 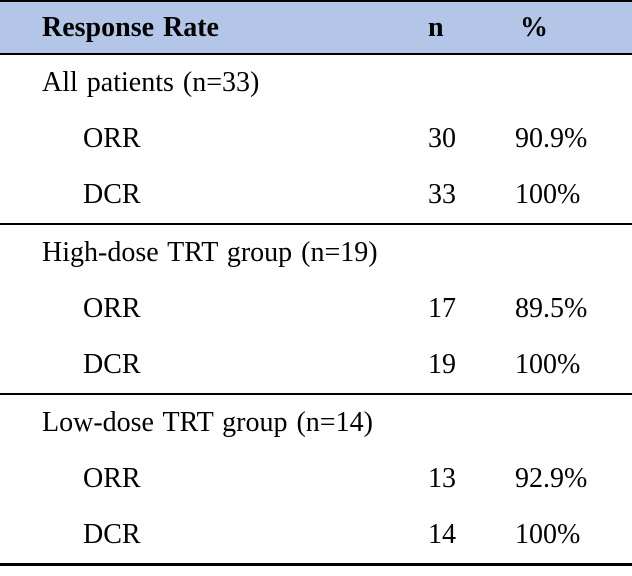 What do you see at coordinates (207, 422) in the screenshot?
I see `group-label: Low-dose TRT group (n=14)` at bounding box center [207, 422].